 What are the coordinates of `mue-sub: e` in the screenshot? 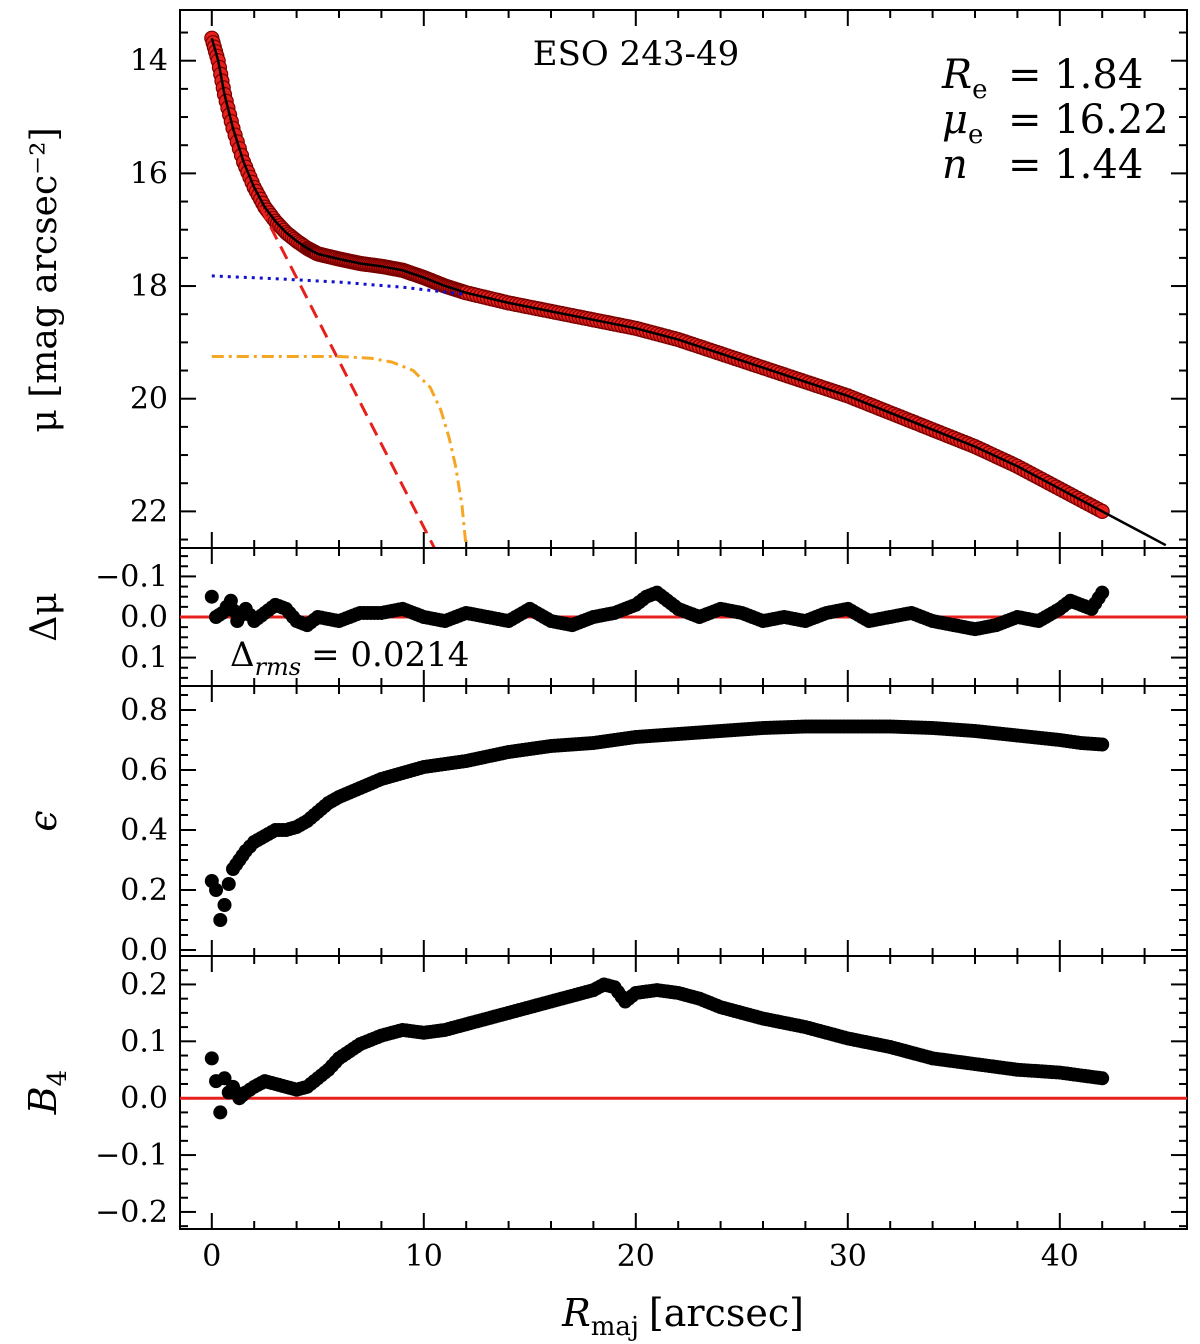 It's located at (975, 135).